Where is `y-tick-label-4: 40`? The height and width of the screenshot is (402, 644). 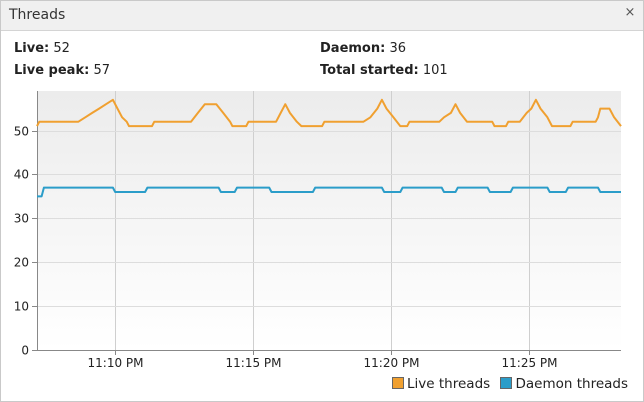
y-tick-label-4: 40 is located at coordinates (21, 175).